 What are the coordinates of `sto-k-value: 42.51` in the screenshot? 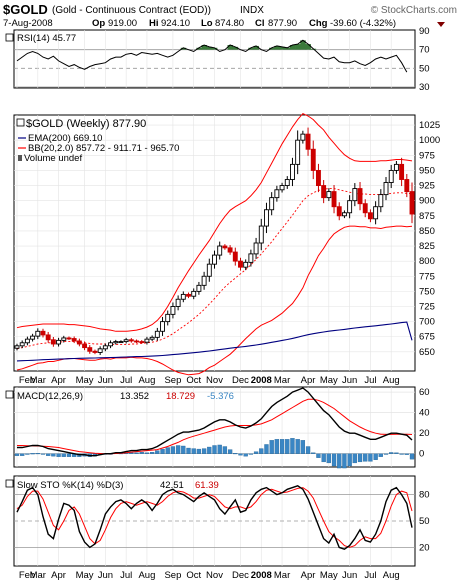 It's located at (172, 485).